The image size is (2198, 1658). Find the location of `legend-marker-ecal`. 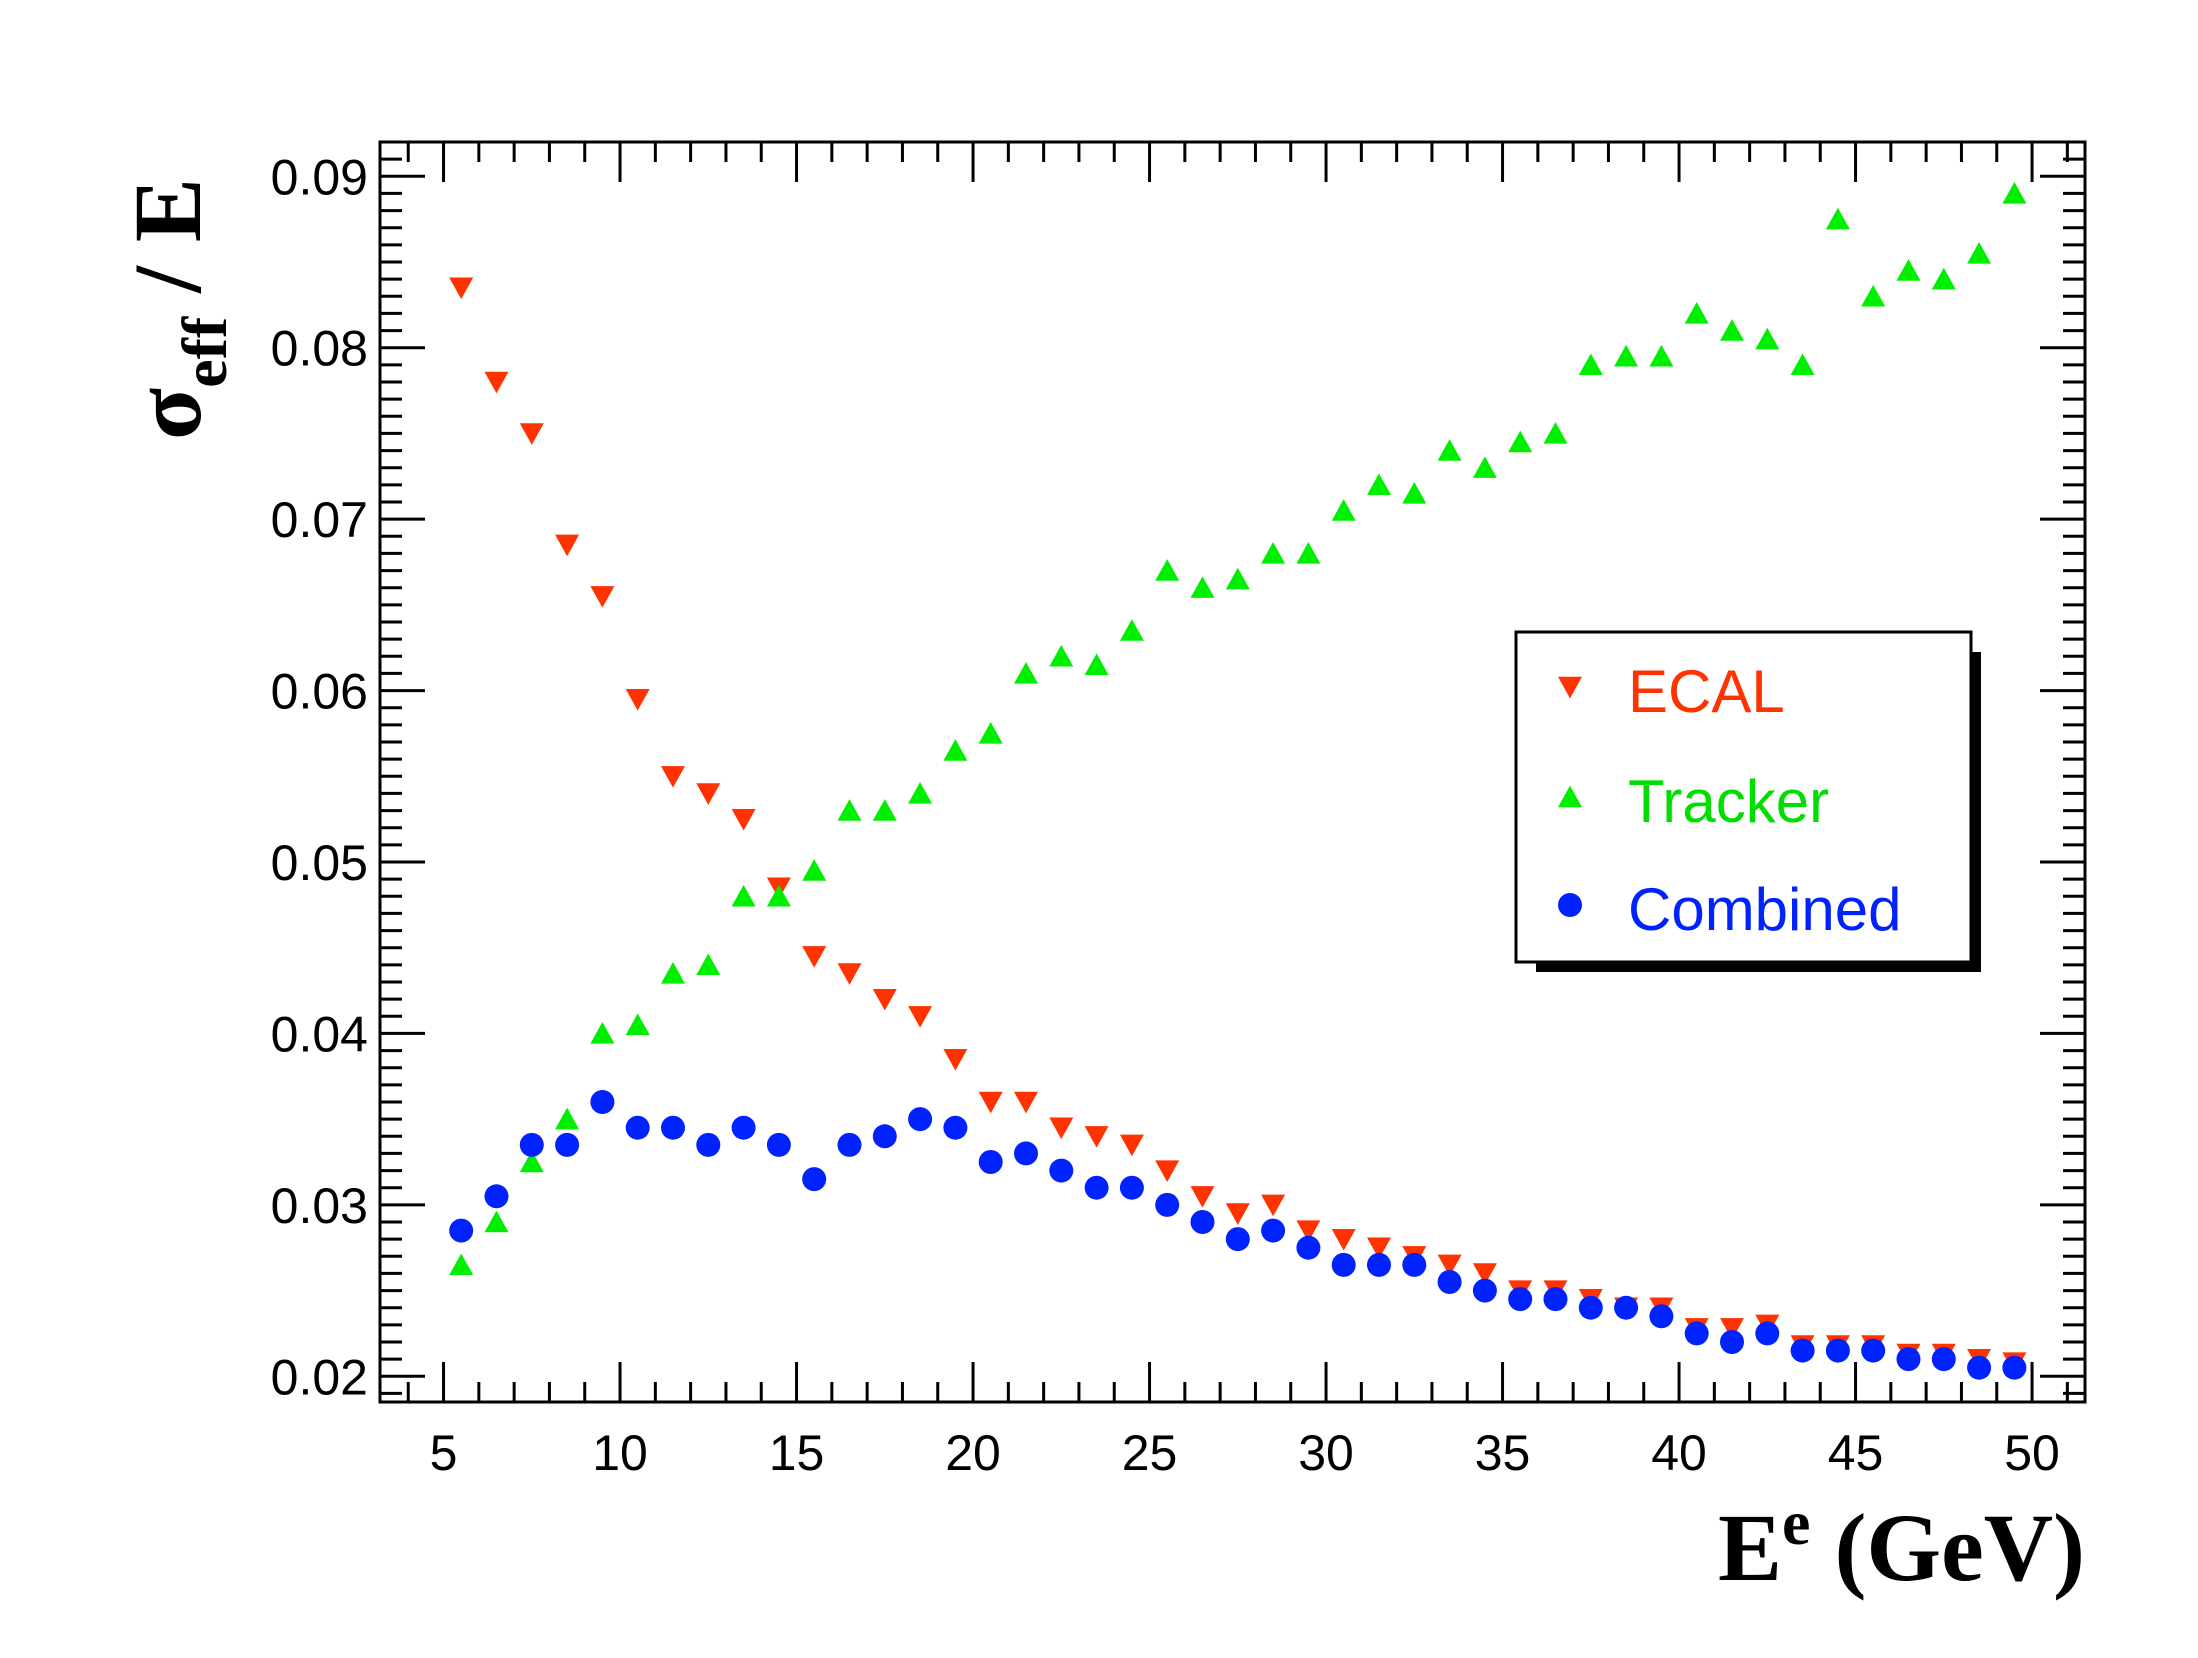

legend-marker-ecal is located at coordinates (1570, 687).